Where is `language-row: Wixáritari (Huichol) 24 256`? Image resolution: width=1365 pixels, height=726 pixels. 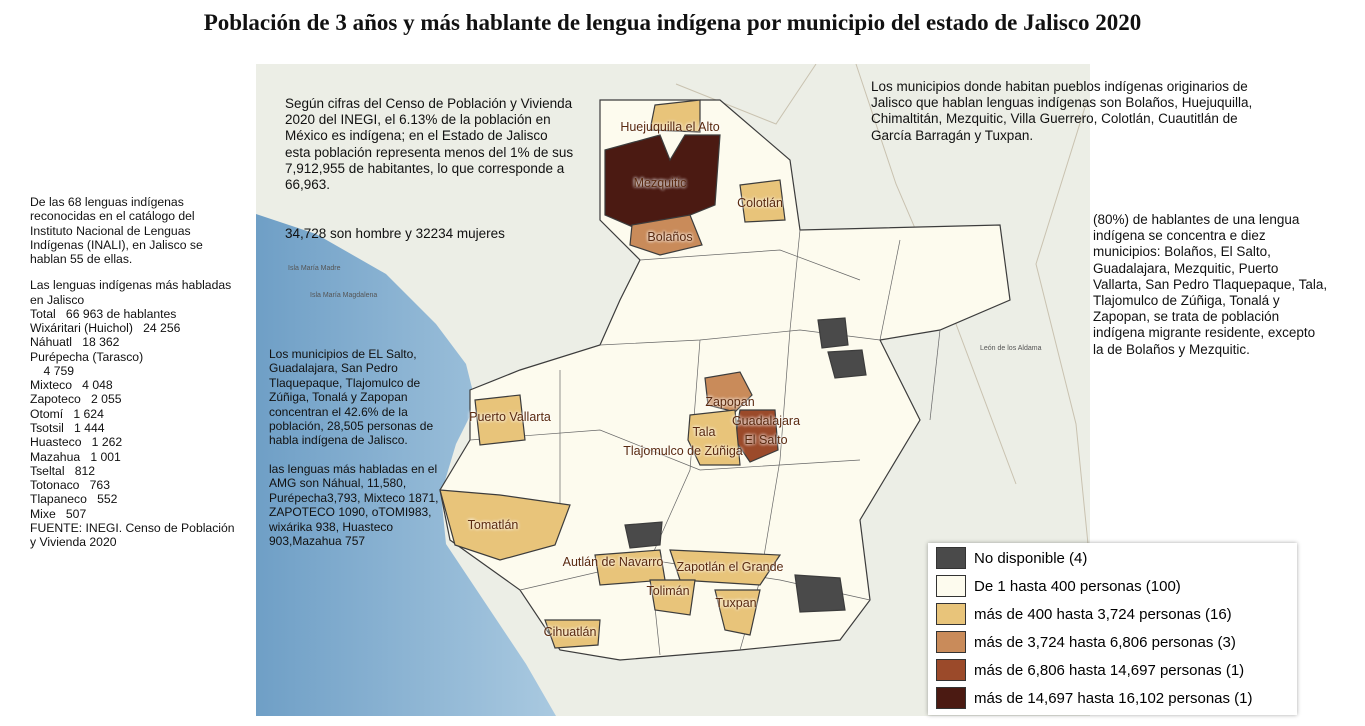 language-row: Wixáritari (Huichol) 24 256 is located at coordinates (132, 328).